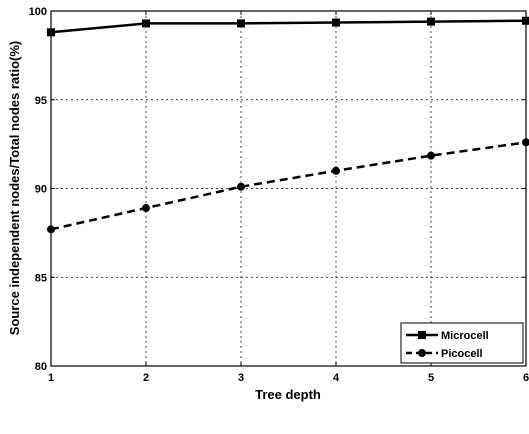  I want to click on y-tick-label: 85, so click(41, 278).